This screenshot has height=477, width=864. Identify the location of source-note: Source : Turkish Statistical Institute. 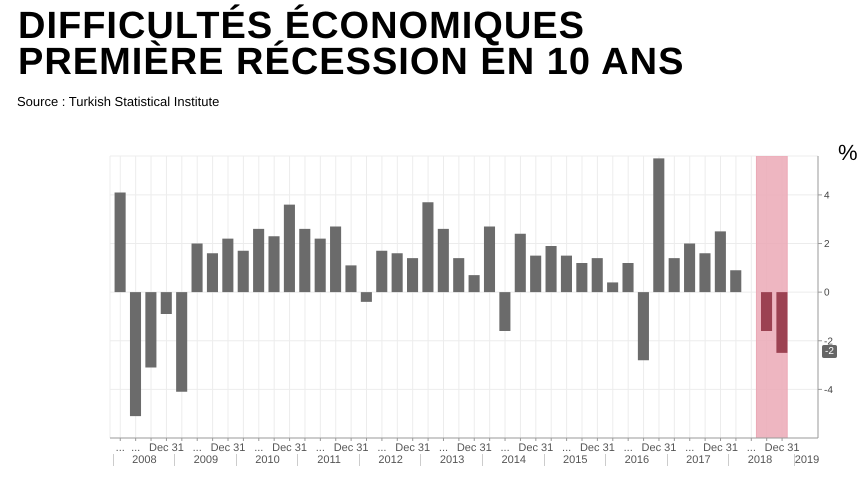
(118, 101).